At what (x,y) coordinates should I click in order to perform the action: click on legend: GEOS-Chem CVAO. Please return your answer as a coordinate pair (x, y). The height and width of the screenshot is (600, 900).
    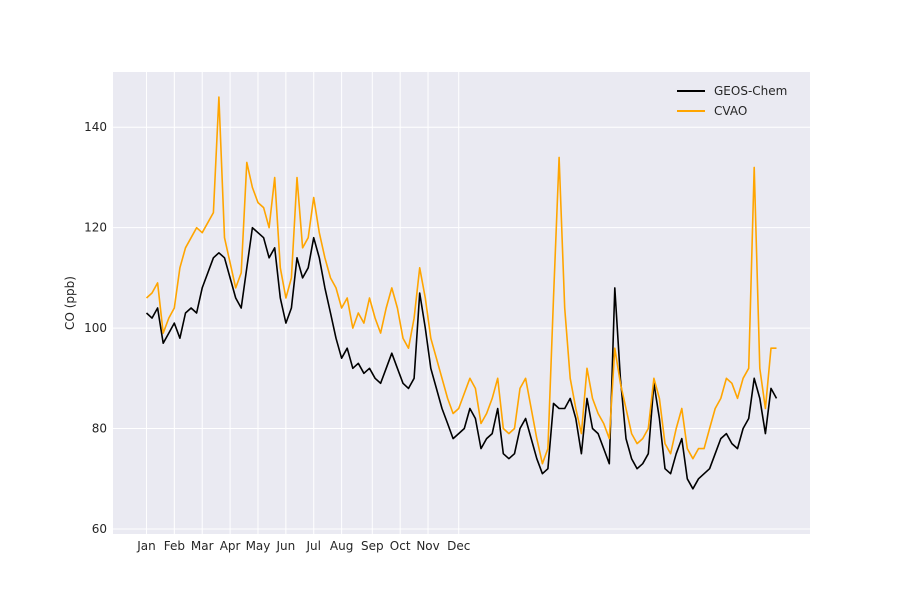
    Looking at the image, I should click on (737, 102).